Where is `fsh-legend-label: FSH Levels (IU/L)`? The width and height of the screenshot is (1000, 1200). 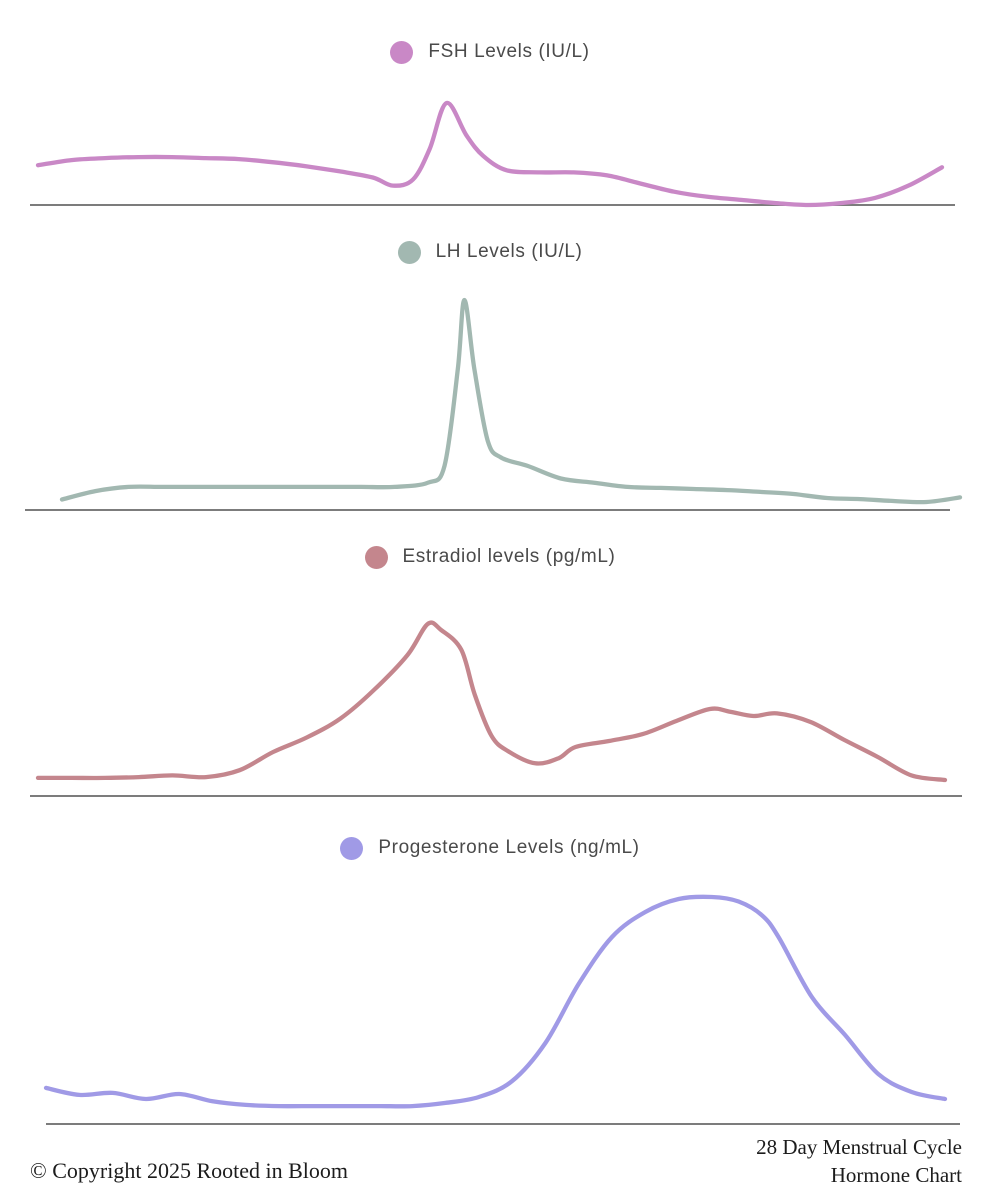 fsh-legend-label: FSH Levels (IU/L) is located at coordinates (509, 51).